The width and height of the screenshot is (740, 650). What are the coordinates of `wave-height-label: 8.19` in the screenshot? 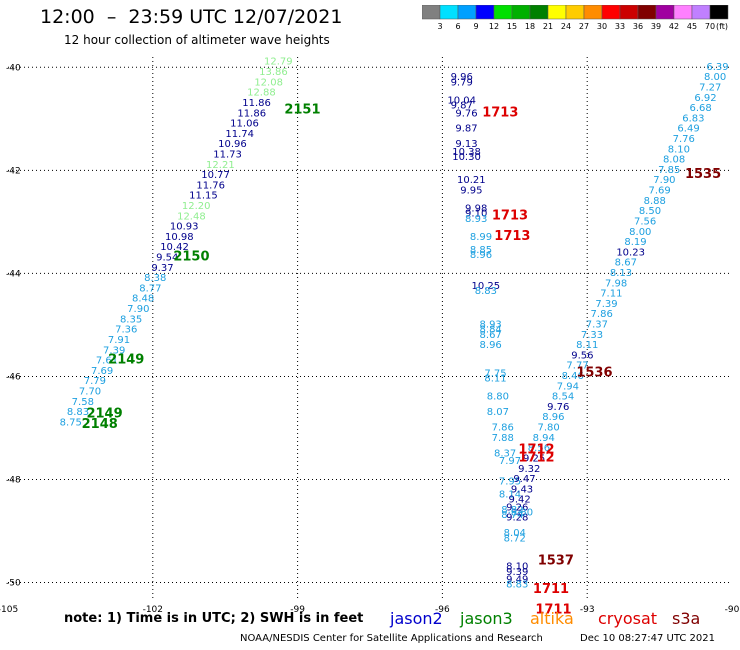 It's located at (635, 242).